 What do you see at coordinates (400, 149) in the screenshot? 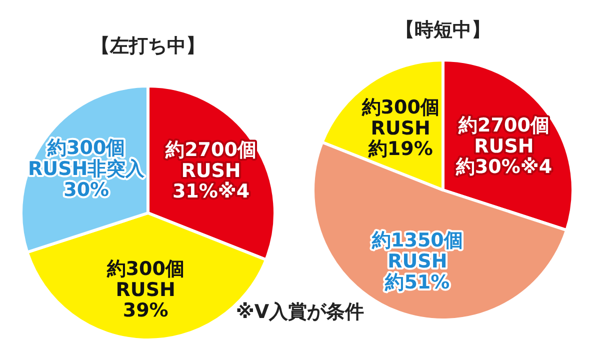
I see `data-label: 約19%` at bounding box center [400, 149].